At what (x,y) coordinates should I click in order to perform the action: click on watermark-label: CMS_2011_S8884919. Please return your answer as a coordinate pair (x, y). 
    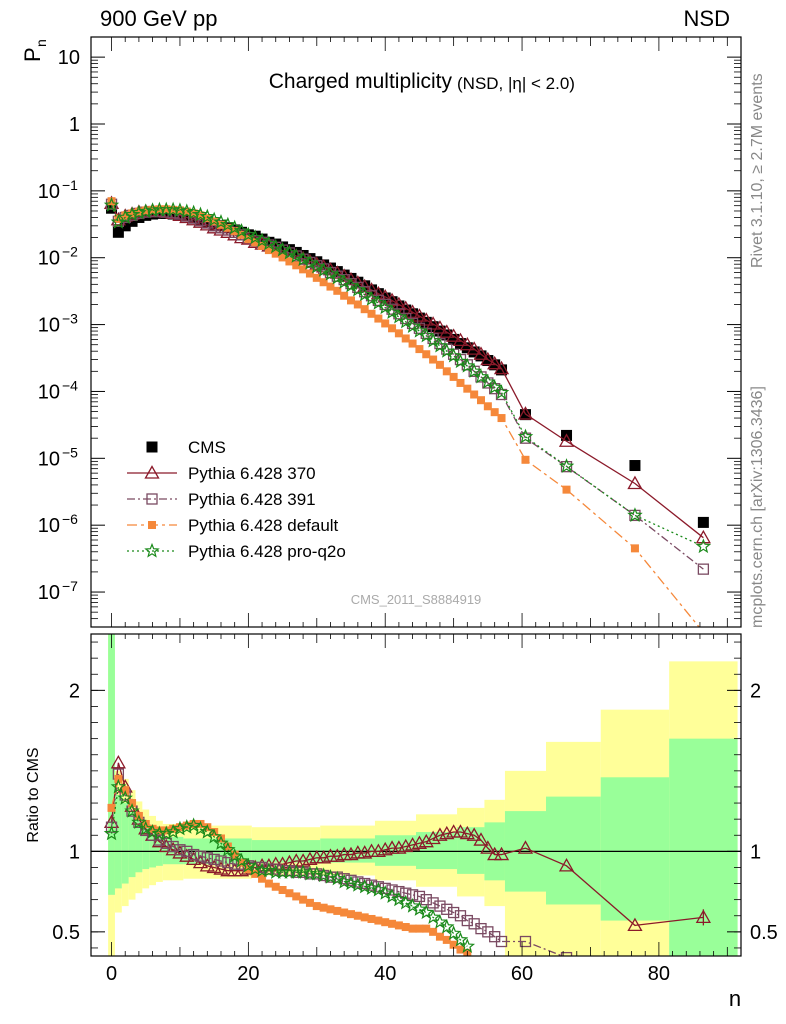
    Looking at the image, I should click on (416, 599).